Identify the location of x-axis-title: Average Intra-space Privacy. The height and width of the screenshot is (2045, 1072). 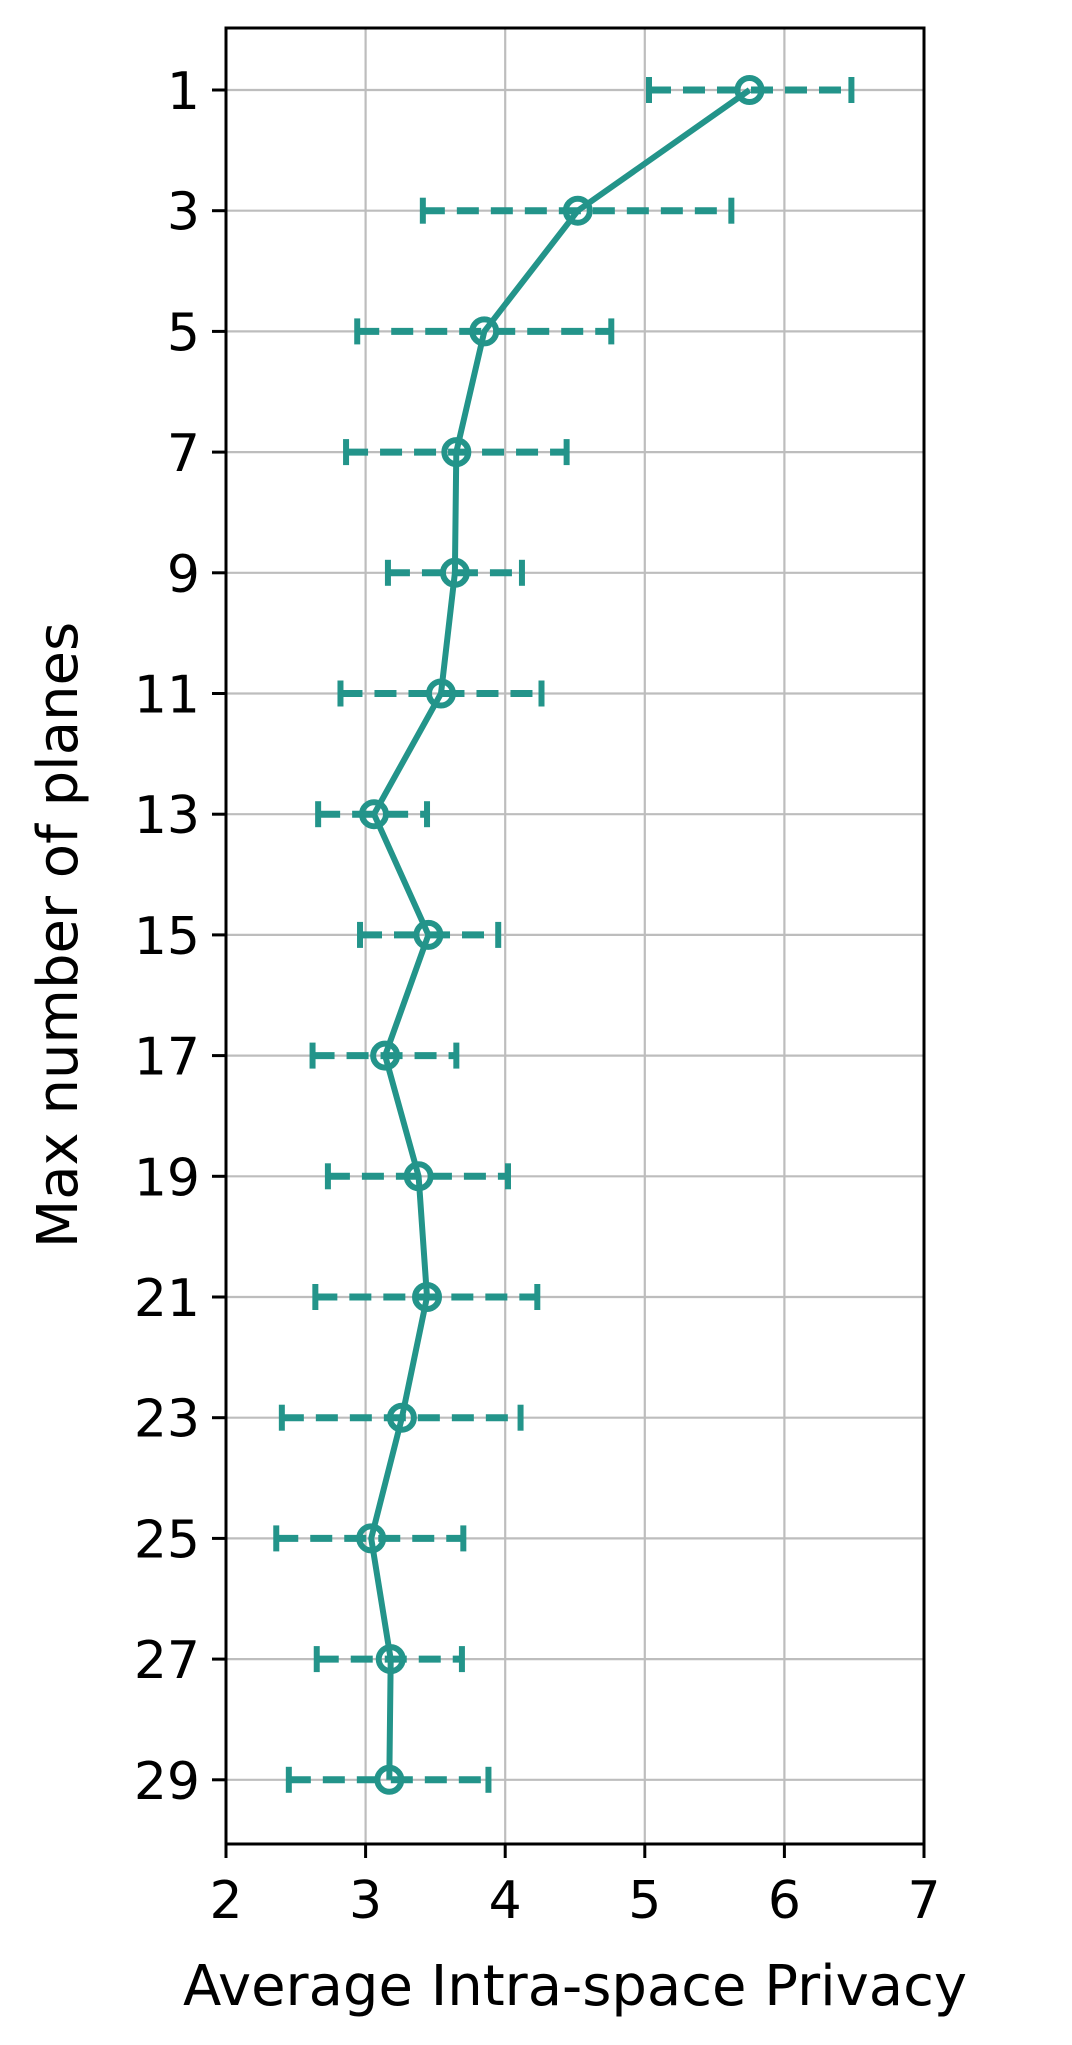
(575, 1986).